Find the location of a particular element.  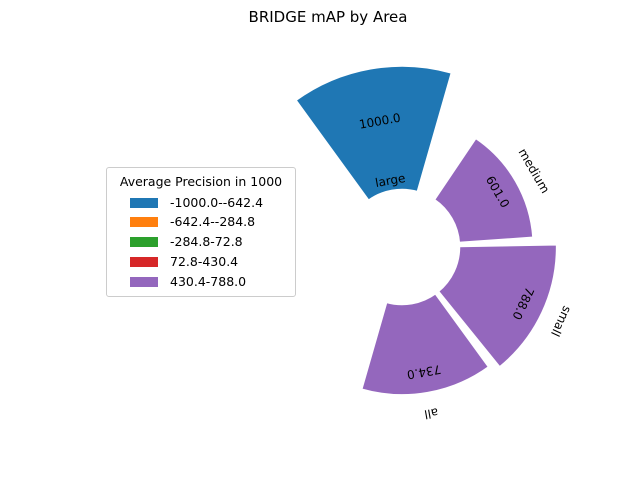

legend-label: 430.4-788.0 is located at coordinates (208, 281).